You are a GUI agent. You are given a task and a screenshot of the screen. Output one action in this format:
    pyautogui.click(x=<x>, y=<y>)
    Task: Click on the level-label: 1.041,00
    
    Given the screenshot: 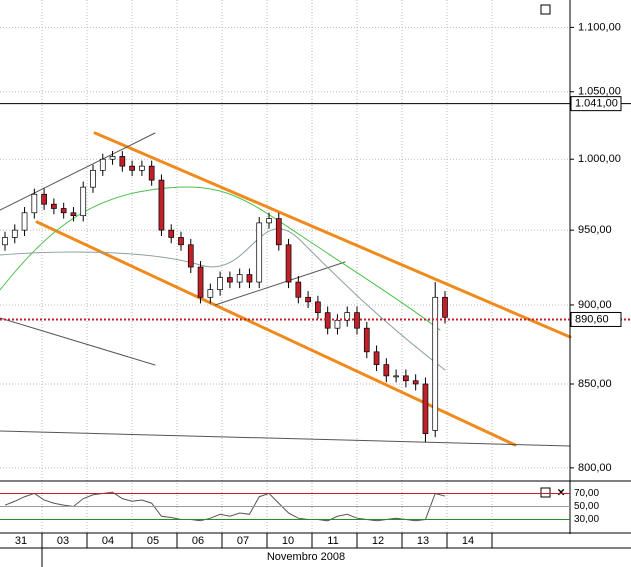 What is the action you would take?
    pyautogui.click(x=596, y=104)
    